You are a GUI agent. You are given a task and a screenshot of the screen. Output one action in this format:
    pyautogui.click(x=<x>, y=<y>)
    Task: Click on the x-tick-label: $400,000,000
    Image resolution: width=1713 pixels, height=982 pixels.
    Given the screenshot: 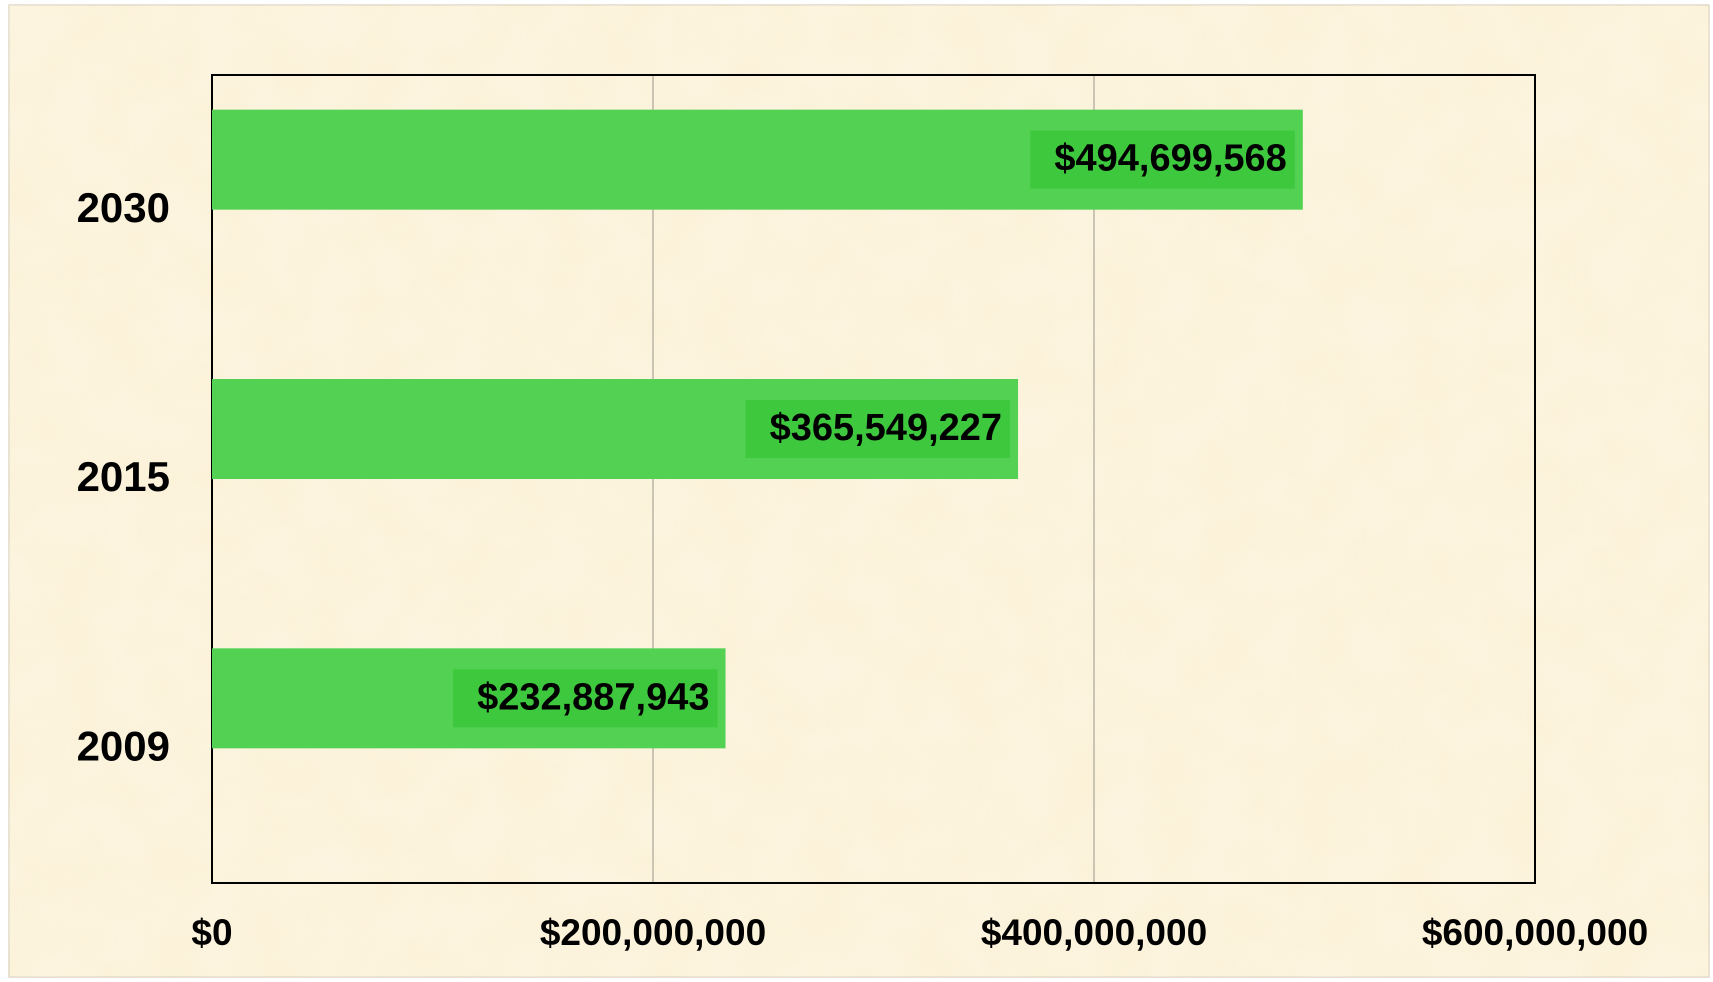 What is the action you would take?
    pyautogui.click(x=1094, y=932)
    